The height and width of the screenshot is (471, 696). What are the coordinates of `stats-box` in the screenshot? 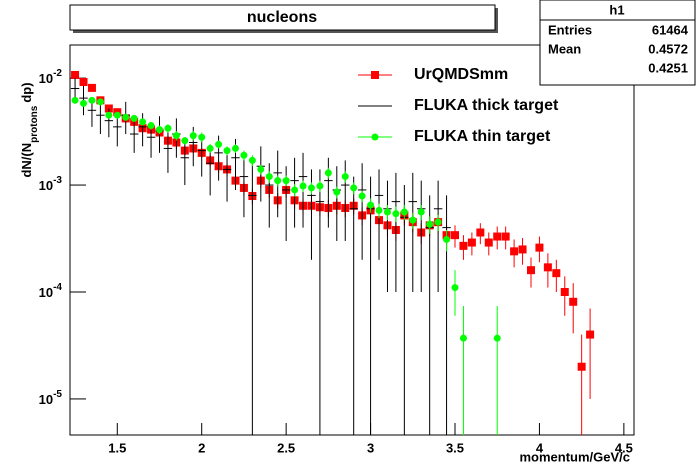 It's located at (617, 43).